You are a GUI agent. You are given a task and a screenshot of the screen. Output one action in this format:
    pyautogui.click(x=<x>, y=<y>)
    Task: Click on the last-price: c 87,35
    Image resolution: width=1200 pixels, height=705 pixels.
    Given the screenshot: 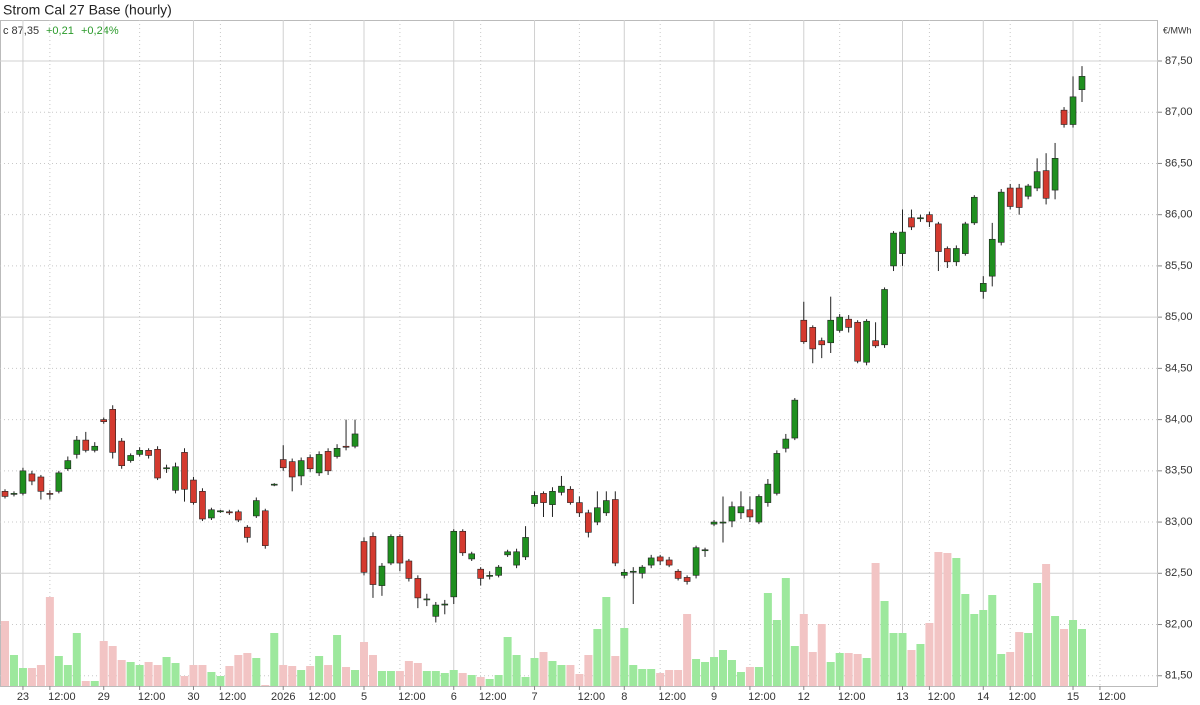 What is the action you would take?
    pyautogui.click(x=21, y=31)
    